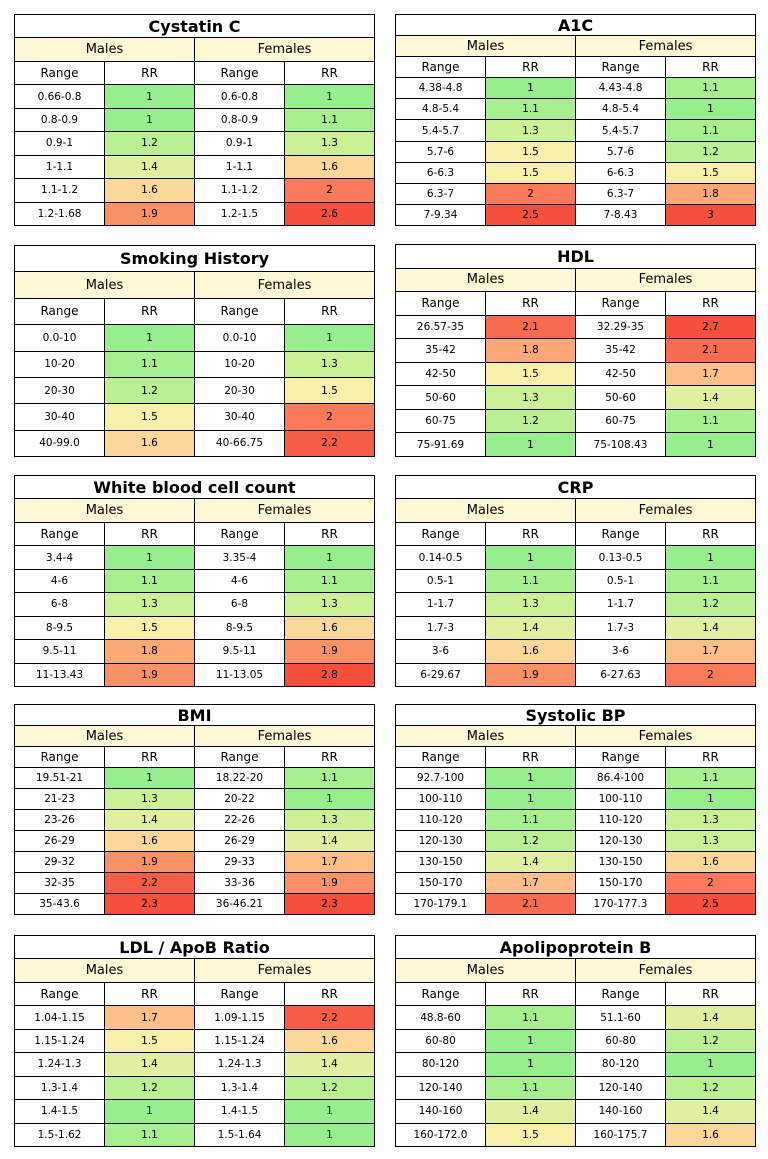 This screenshot has width=768, height=1159. What do you see at coordinates (239, 1134) in the screenshot?
I see `female-range-cell: 1.5-1.64` at bounding box center [239, 1134].